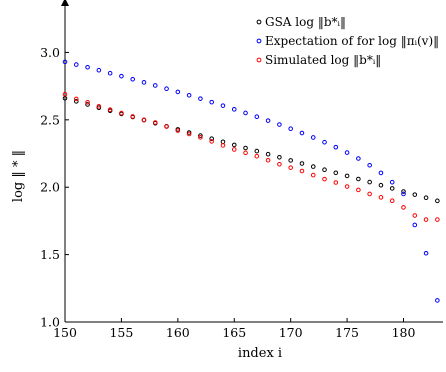  Describe the element at coordinates (54, 165) in the screenshot. I see `y-axis: 1.0 1.5 2.0 2.5 3.0` at that location.